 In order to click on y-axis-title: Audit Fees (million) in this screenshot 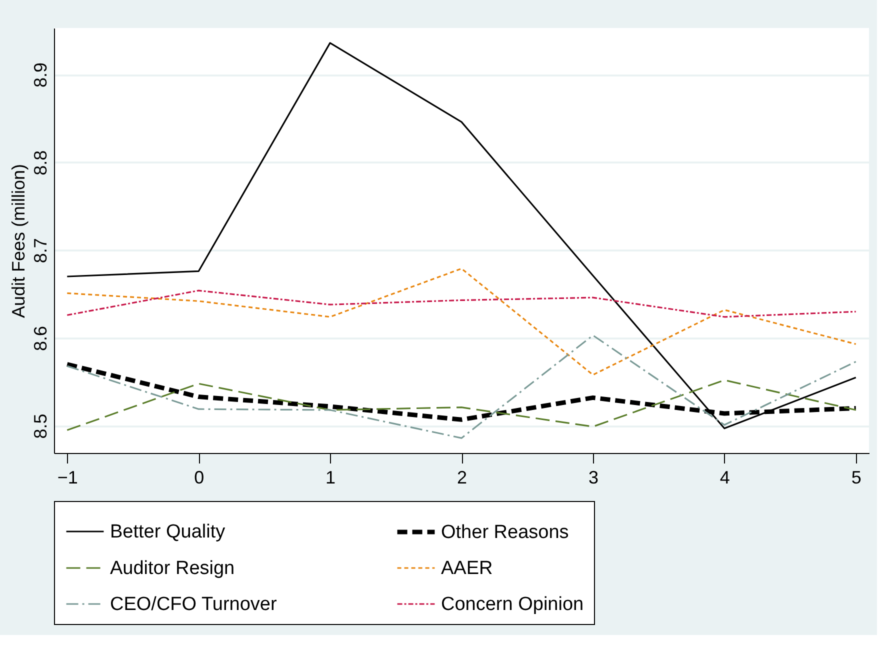, I will do `click(18, 241)`.